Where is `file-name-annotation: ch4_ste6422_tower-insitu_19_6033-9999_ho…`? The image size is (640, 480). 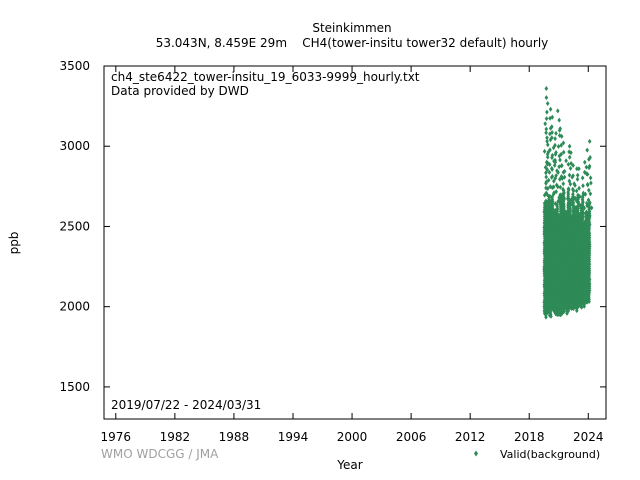 file-name-annotation: ch4_ste6422_tower-insitu_19_6033-9999_ho… is located at coordinates (265, 77).